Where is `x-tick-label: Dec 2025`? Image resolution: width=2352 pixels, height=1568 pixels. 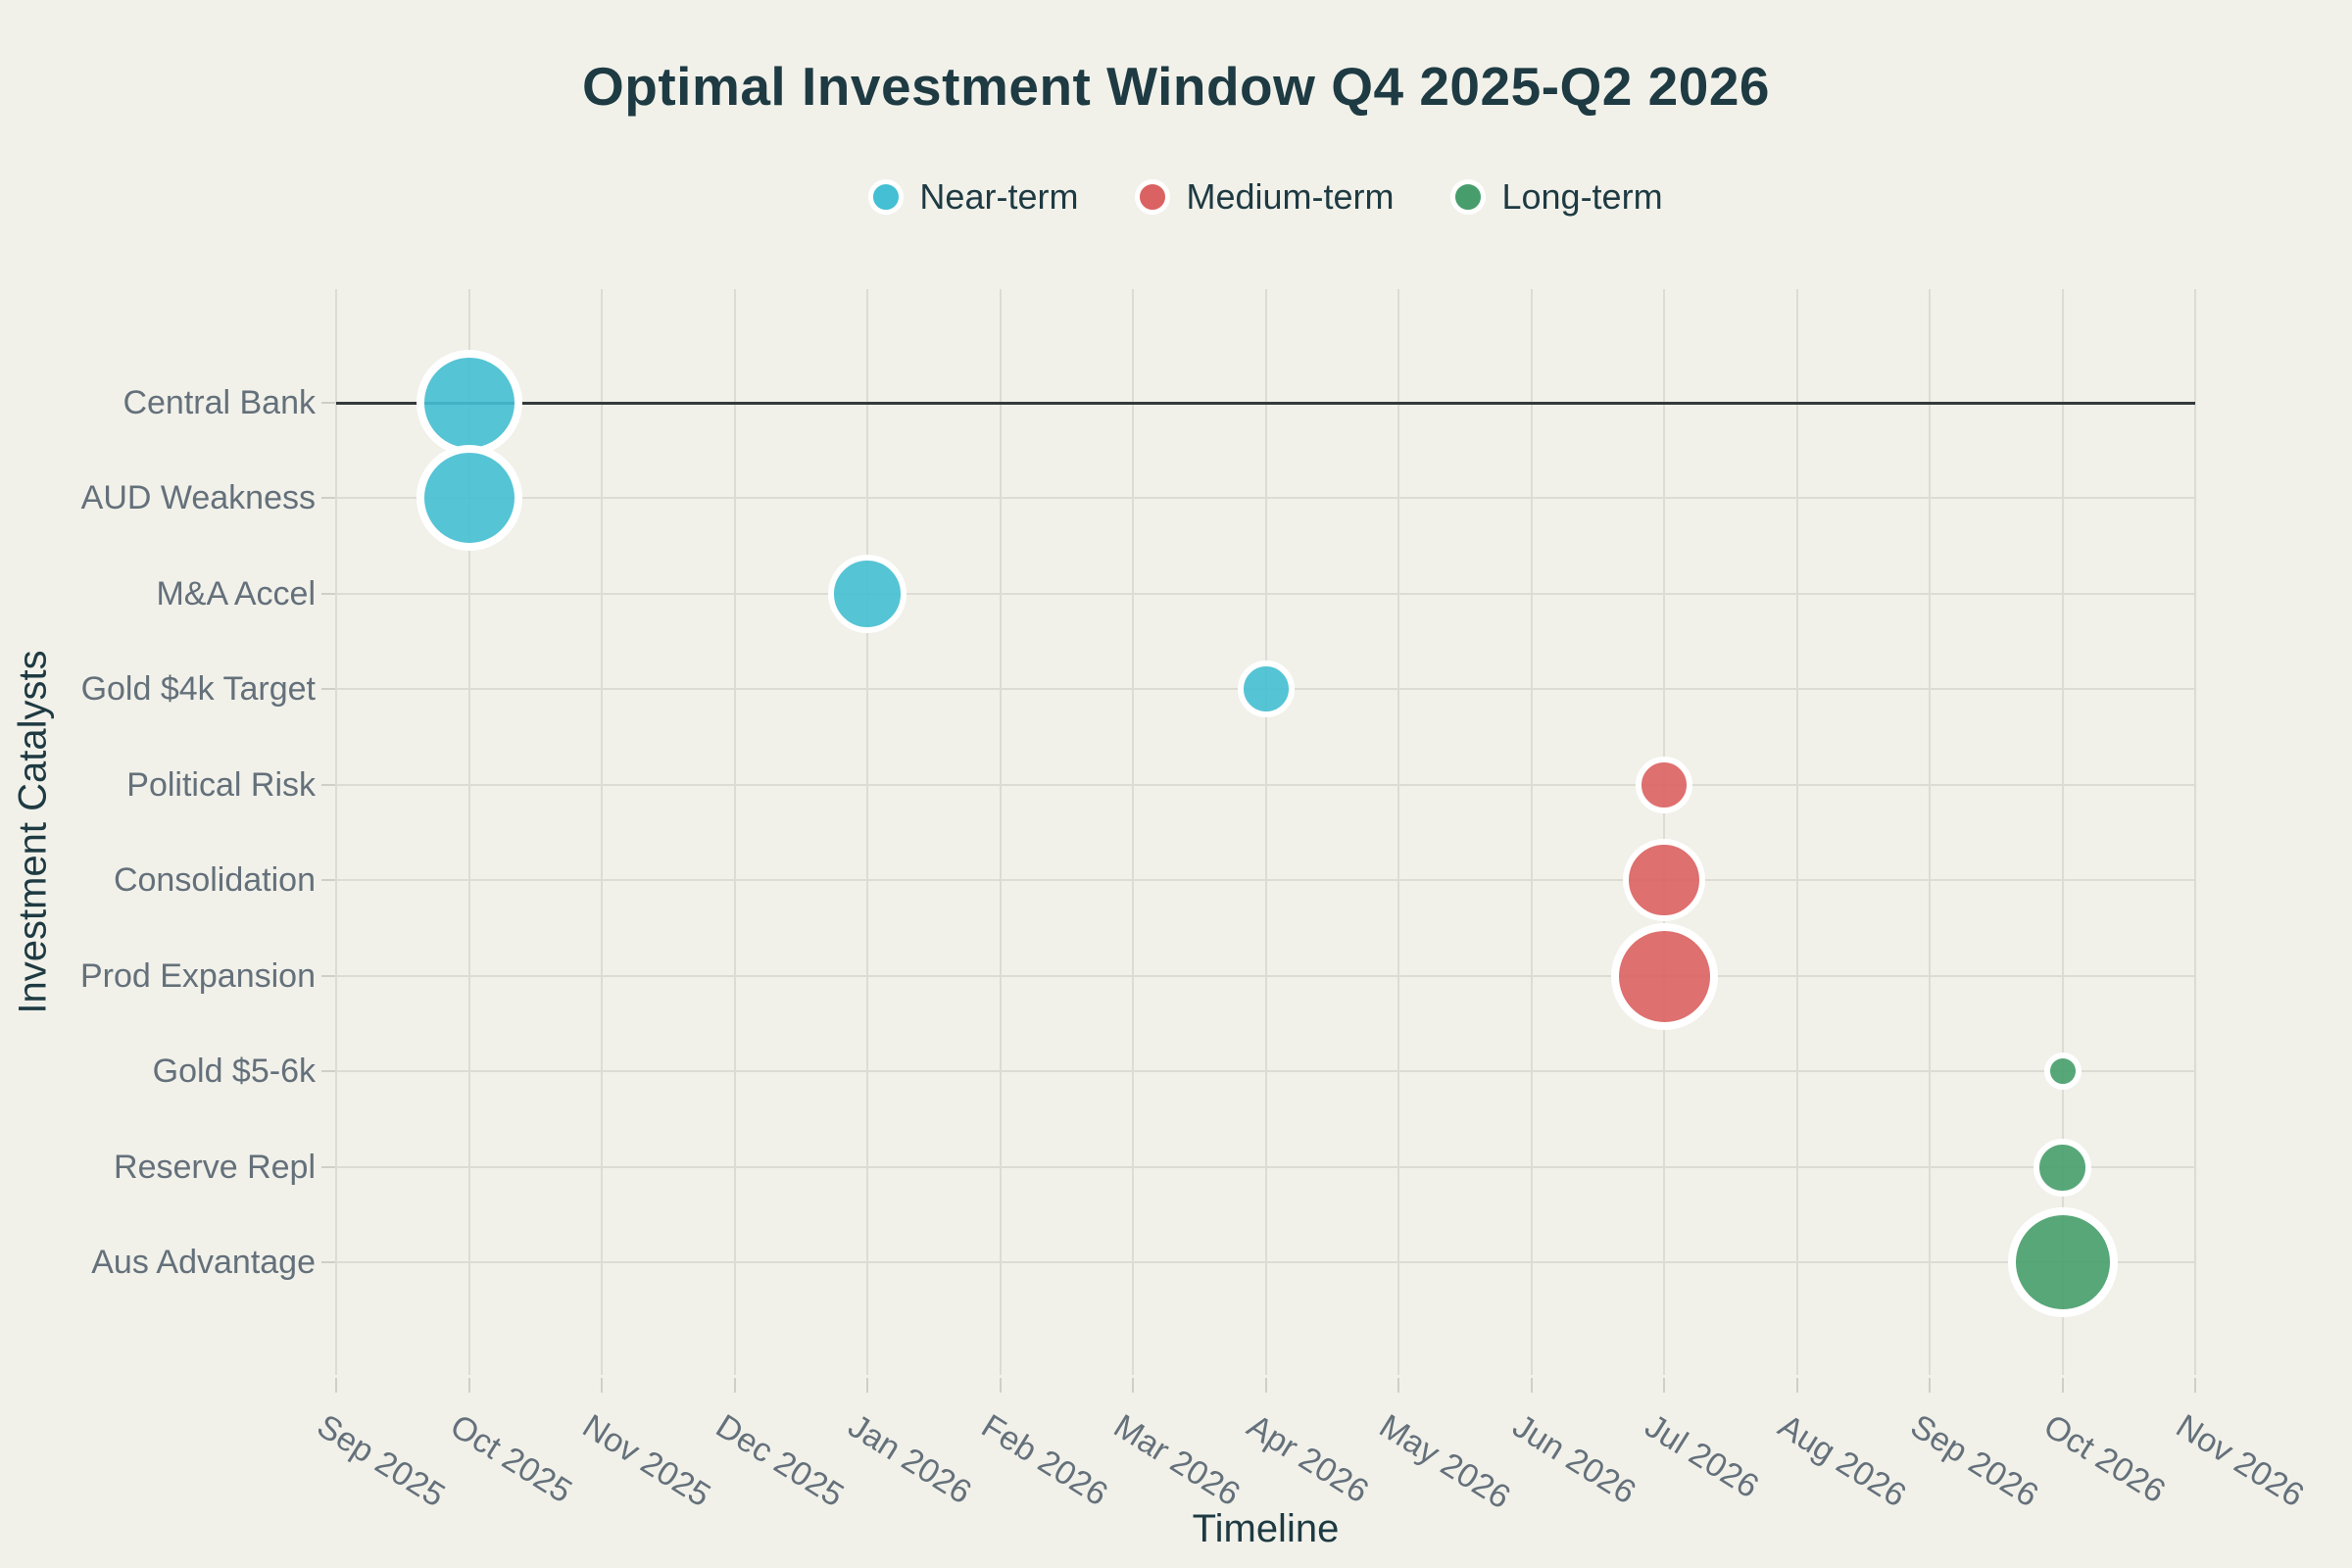 x-tick-label: Dec 2025 is located at coordinates (779, 1461).